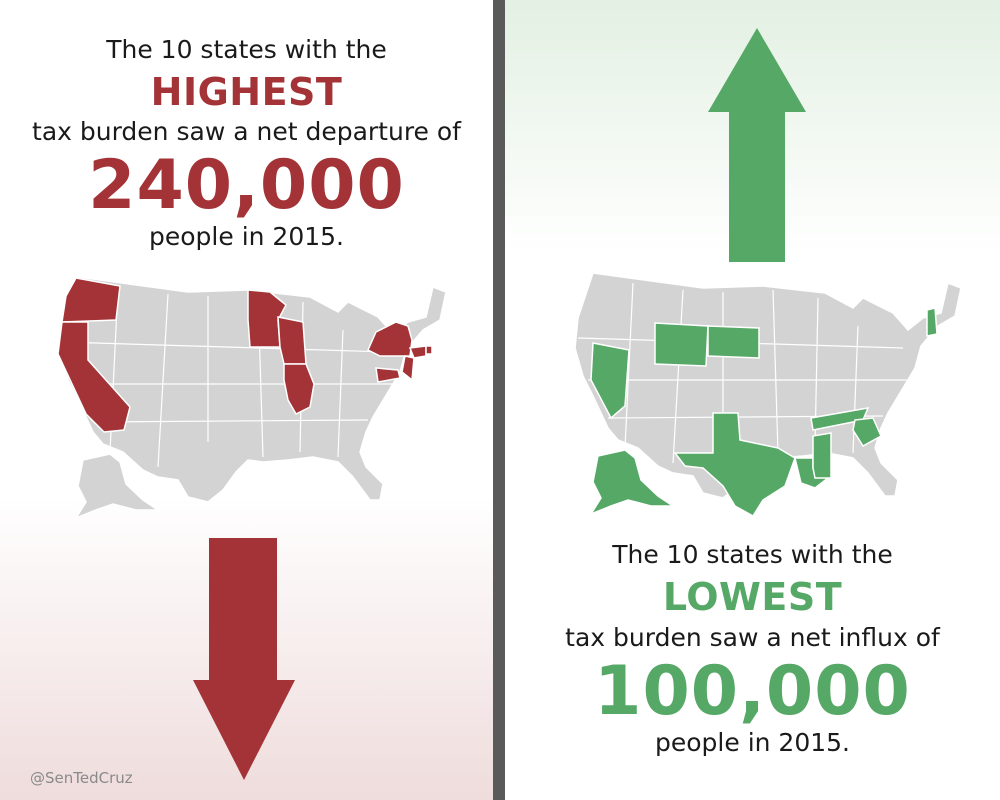  Describe the element at coordinates (733, 342) in the screenshot. I see `south-dakota-shape` at that location.